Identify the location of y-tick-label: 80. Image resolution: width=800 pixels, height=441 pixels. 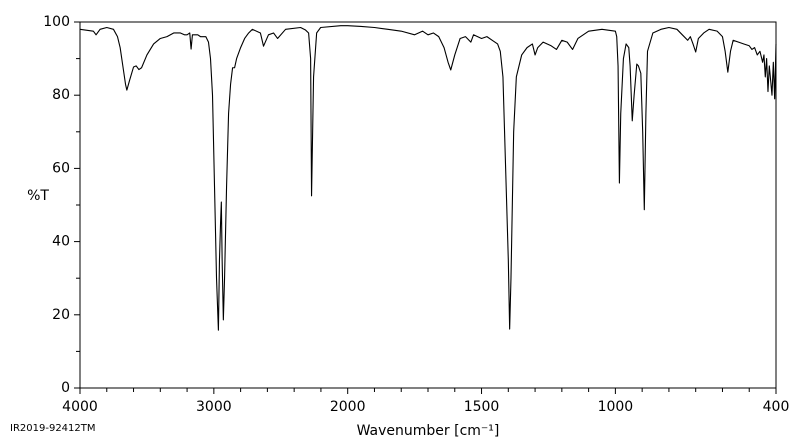
(61, 95).